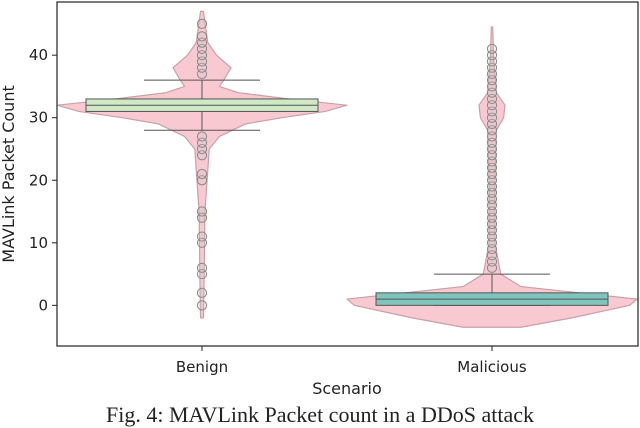 The width and height of the screenshot is (640, 428). I want to click on y-axis-label: MAVLink Packet Count, so click(9, 173).